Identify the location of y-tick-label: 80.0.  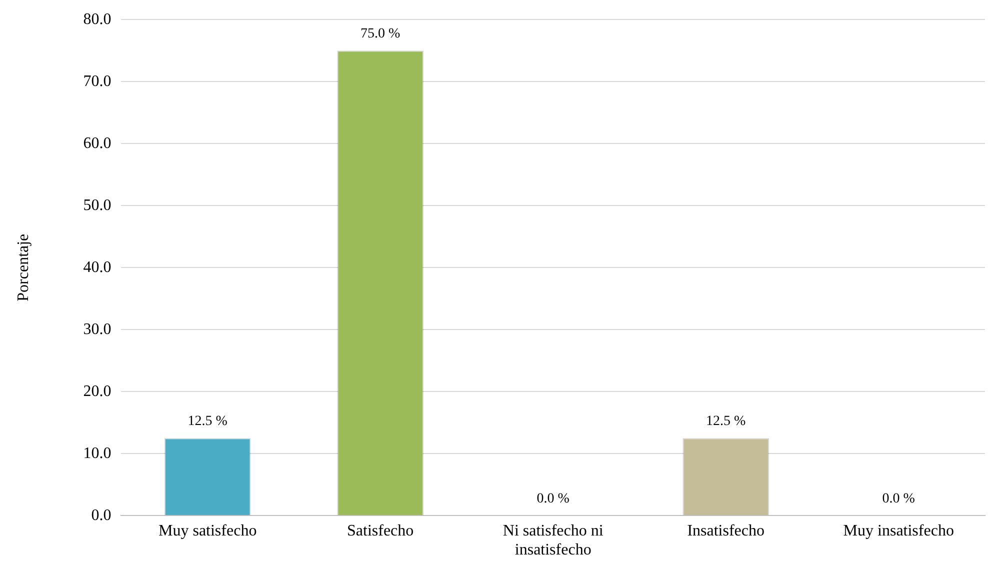
(97, 19).